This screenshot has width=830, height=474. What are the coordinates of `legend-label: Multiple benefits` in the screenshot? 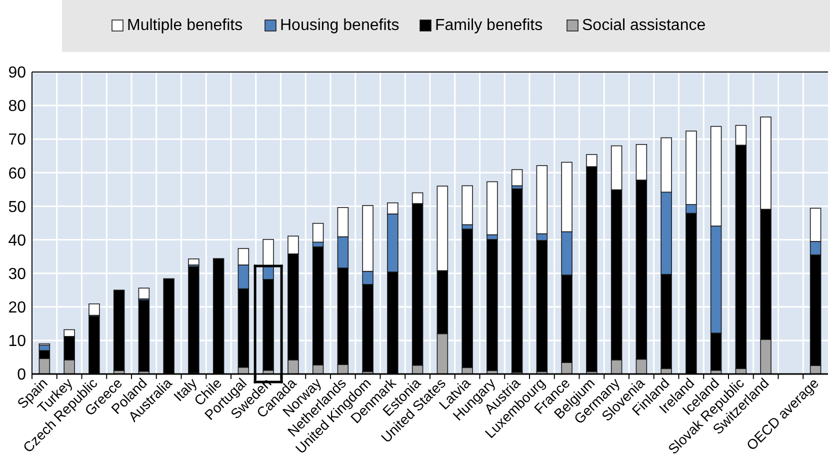 It's located at (185, 25).